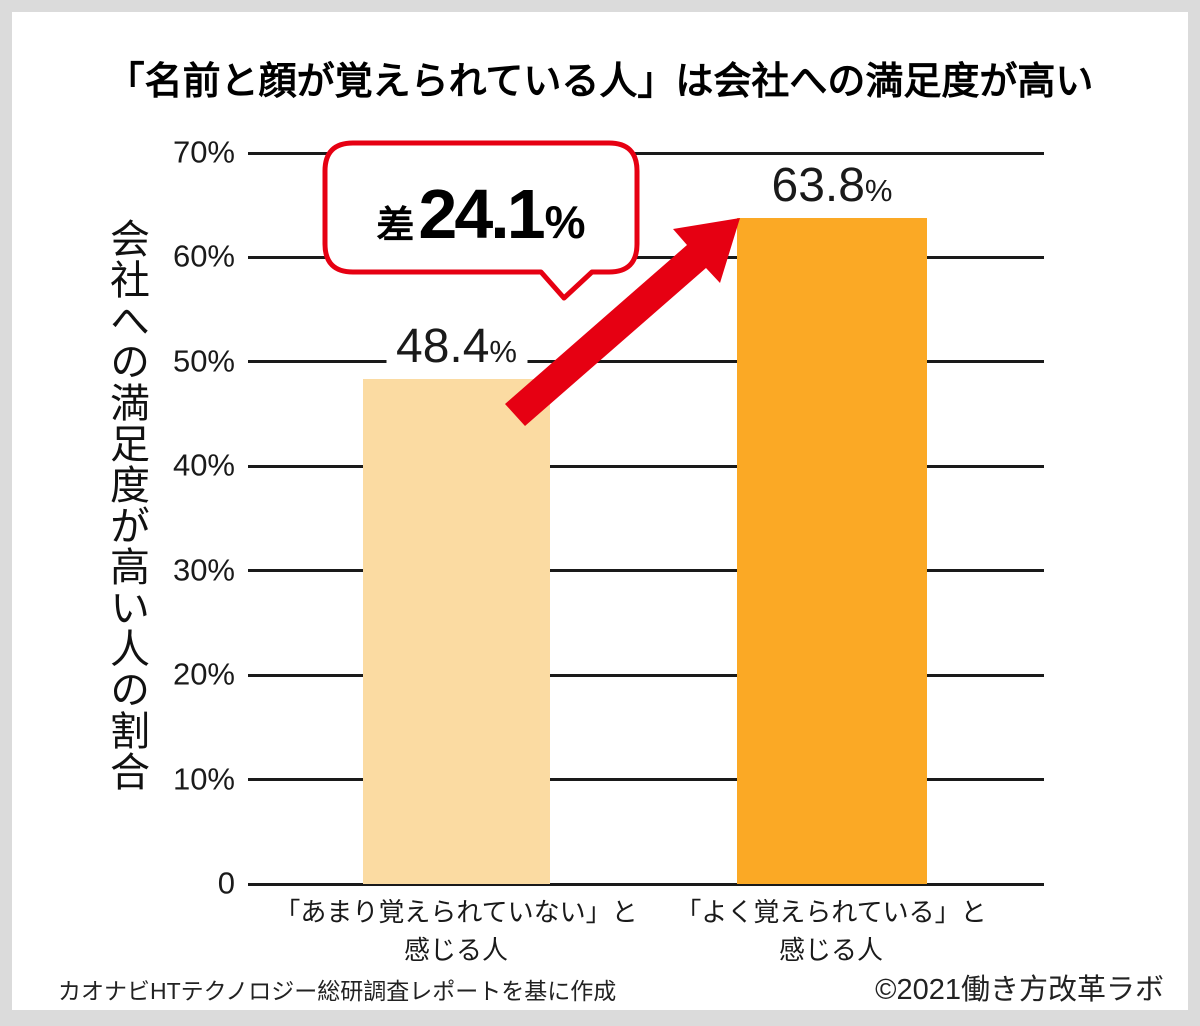  What do you see at coordinates (443, 346) in the screenshot?
I see `bar-value-number: 48.4` at bounding box center [443, 346].